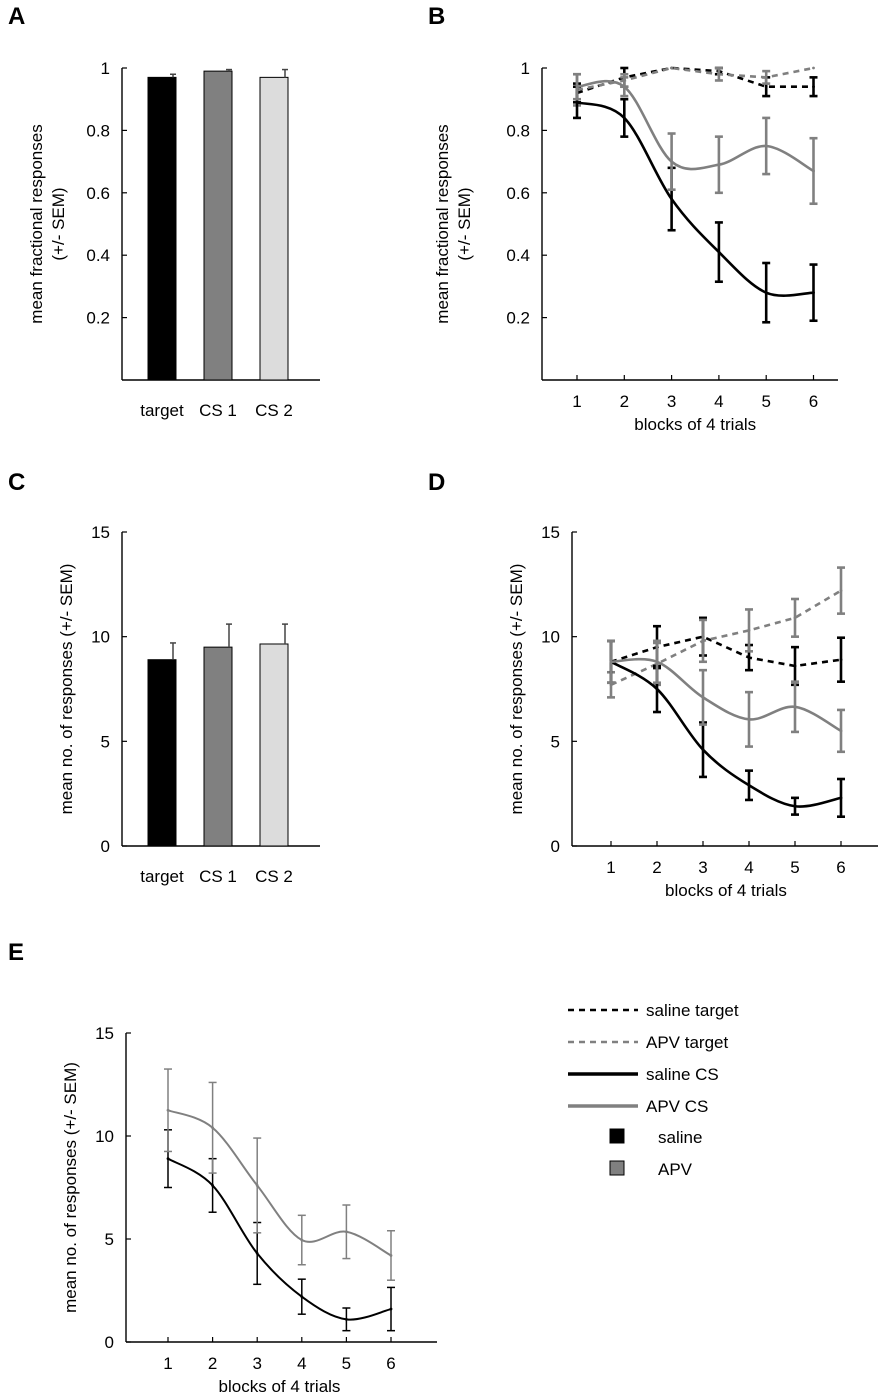 Image resolution: width=890 pixels, height=1400 pixels. Describe the element at coordinates (109, 1239) in the screenshot. I see `panel-e-y-tick-label: 5` at that location.